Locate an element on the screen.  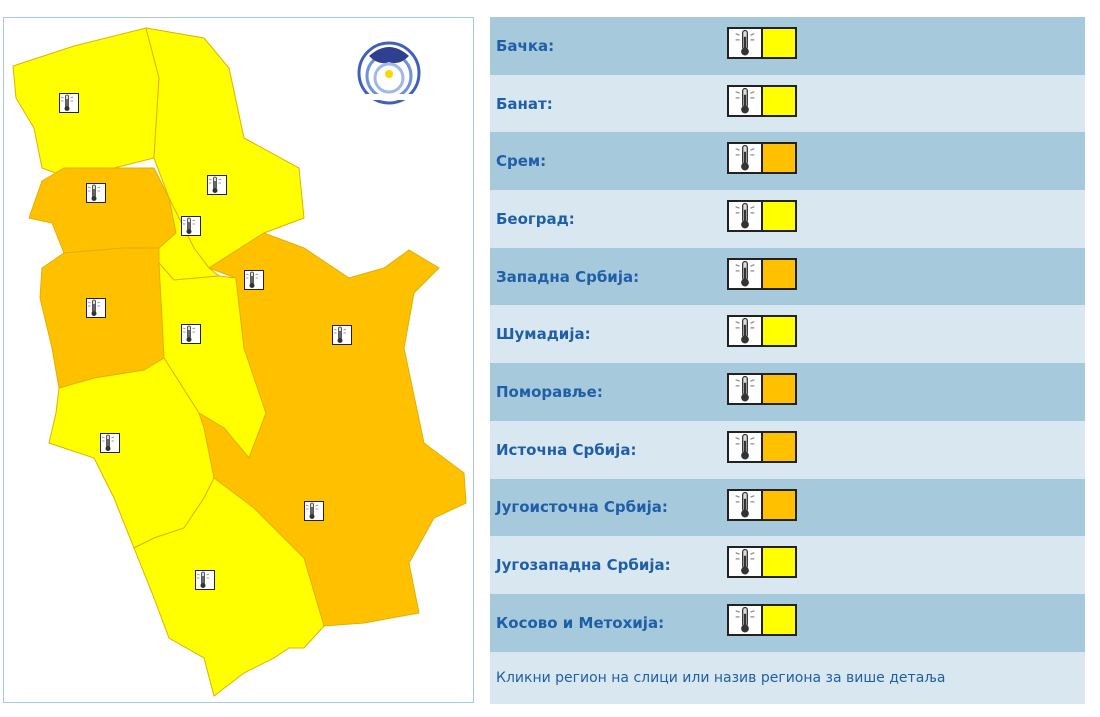
region-row: Шумадија: is located at coordinates (787, 334).